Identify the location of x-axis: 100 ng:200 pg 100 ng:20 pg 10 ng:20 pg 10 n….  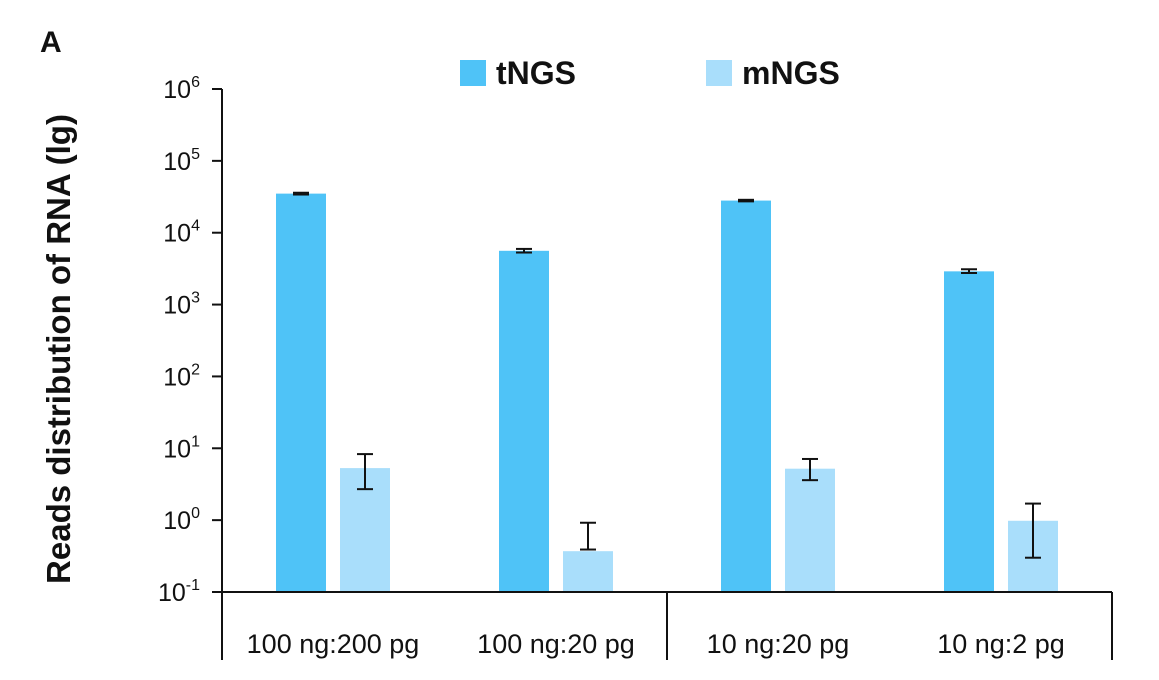
(667, 625).